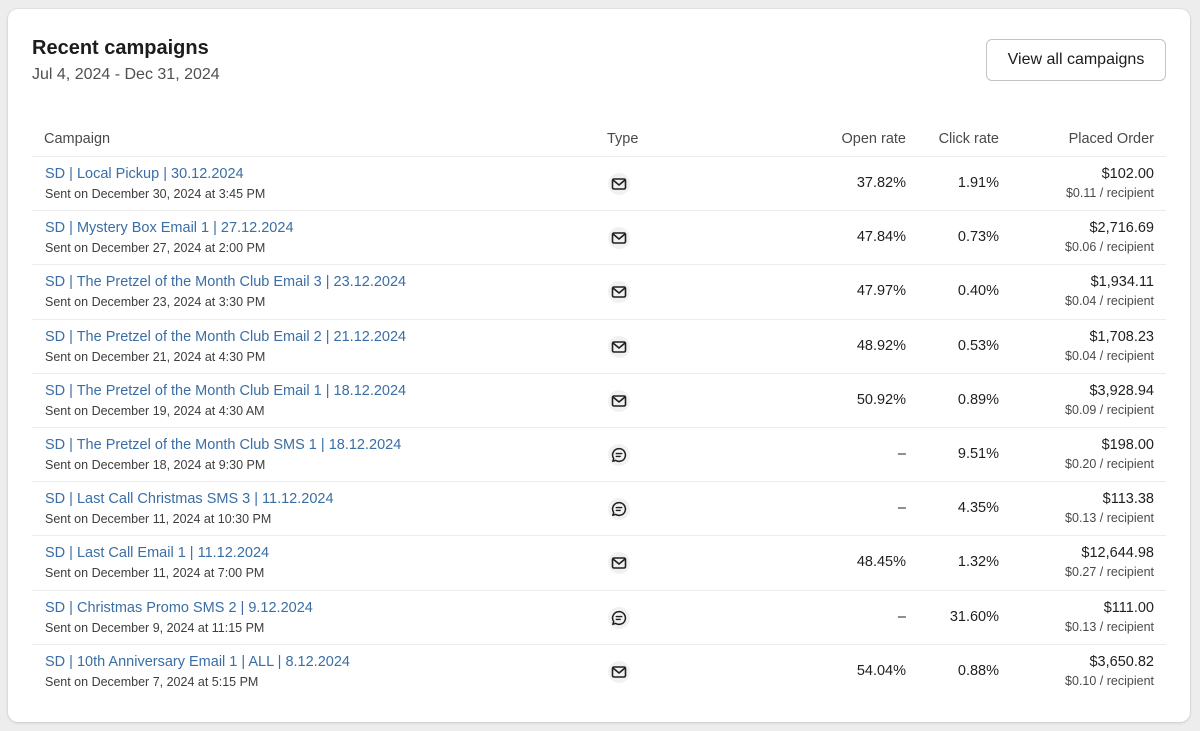 Image resolution: width=1200 pixels, height=731 pixels. What do you see at coordinates (155, 248) in the screenshot?
I see `campaign-sent-date: Sent on December 27, 2024 at 2:00 PM` at bounding box center [155, 248].